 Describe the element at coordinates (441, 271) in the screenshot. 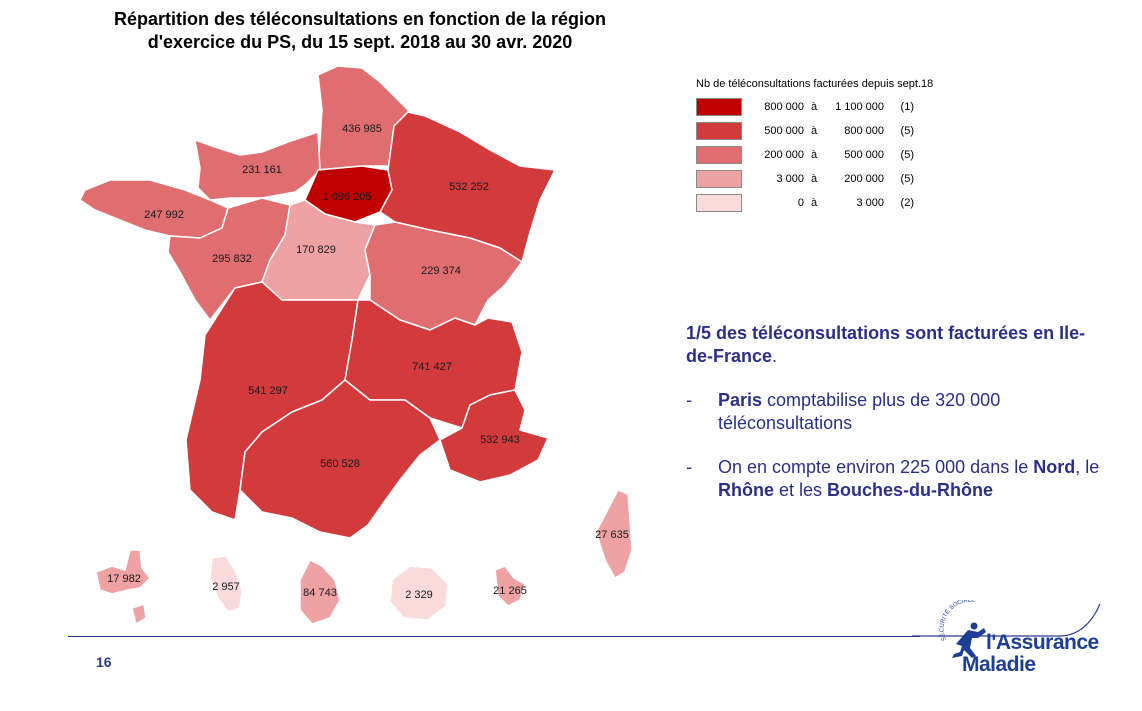

I see `label-bourgogne-franche-comte: 229 374` at that location.